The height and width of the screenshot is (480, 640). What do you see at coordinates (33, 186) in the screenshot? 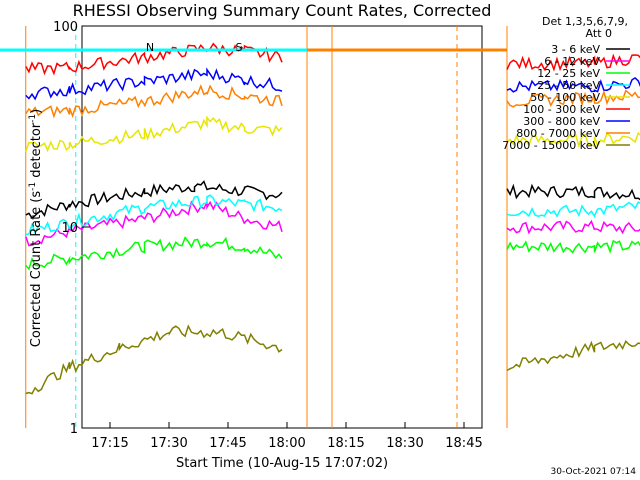
I see `y-axis-label-sup1: -1` at bounding box center [33, 186].